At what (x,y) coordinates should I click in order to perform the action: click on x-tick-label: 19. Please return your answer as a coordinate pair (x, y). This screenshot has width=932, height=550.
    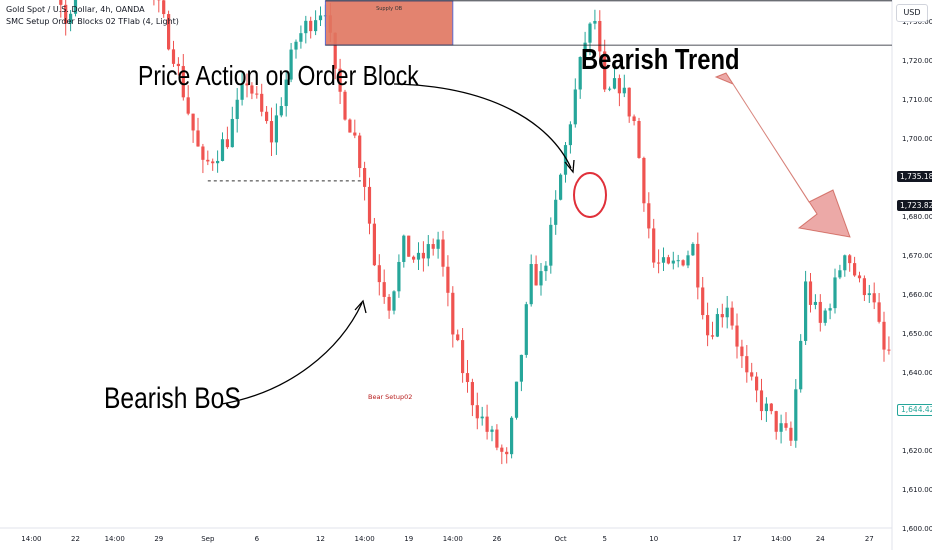
    Looking at the image, I should click on (408, 539).